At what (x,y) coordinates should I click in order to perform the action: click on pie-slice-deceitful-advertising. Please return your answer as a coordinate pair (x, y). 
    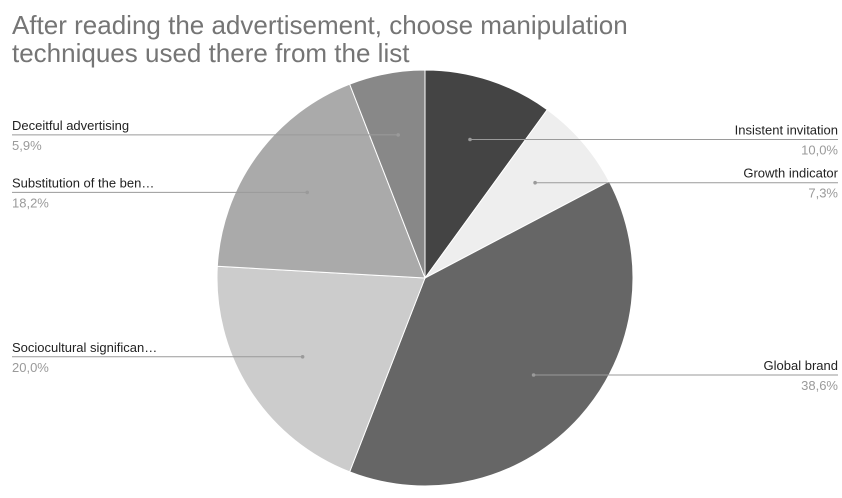
    Looking at the image, I should click on (387, 174).